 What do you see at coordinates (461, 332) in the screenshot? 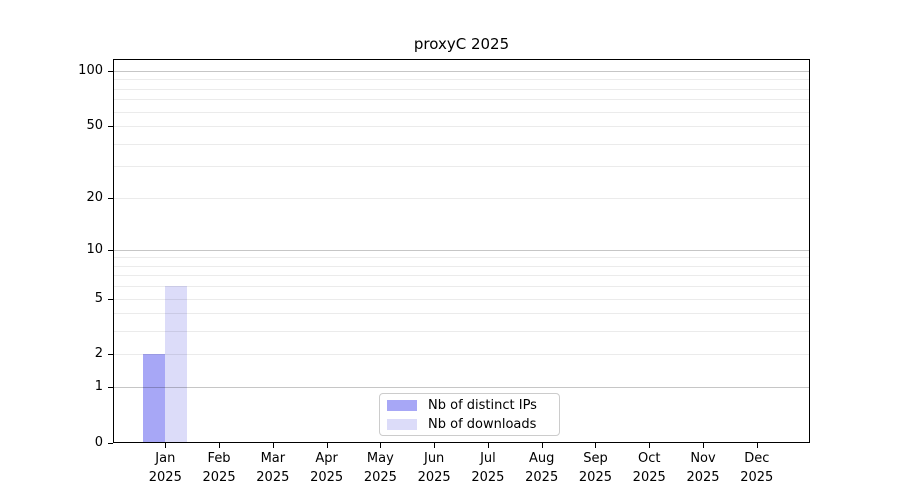
I see `gridline-minor-y3` at bounding box center [461, 332].